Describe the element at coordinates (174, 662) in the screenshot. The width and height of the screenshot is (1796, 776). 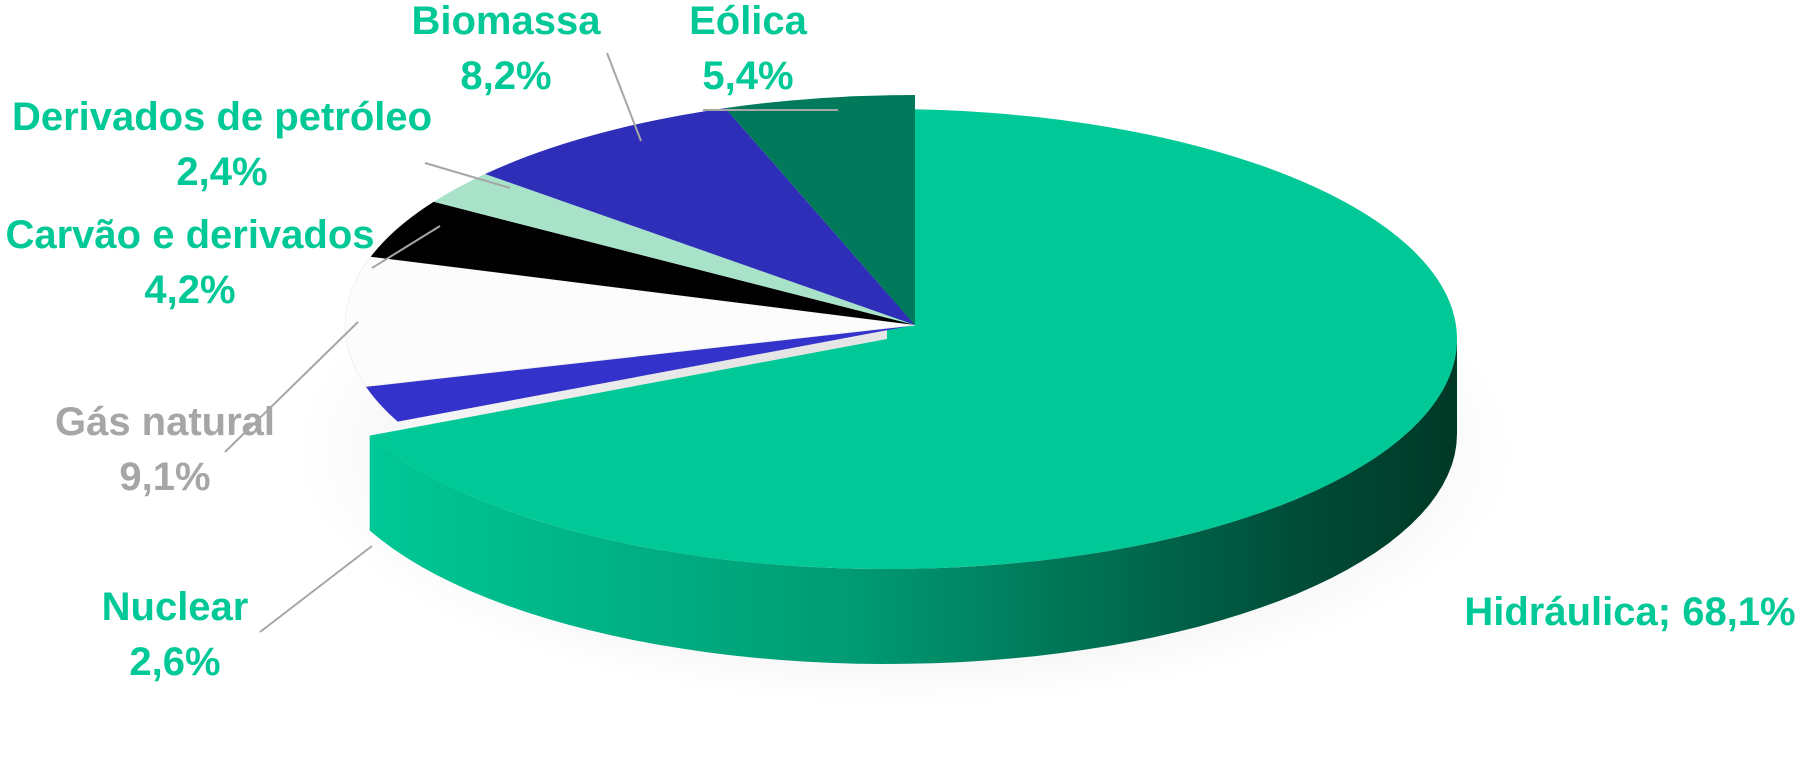
I see `data-label-value-nuclear: 2,6%` at that location.